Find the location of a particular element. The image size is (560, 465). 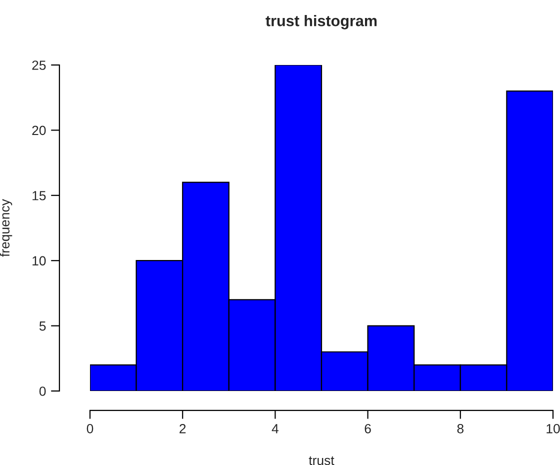

y-tick-label: 15 is located at coordinates (39, 195).